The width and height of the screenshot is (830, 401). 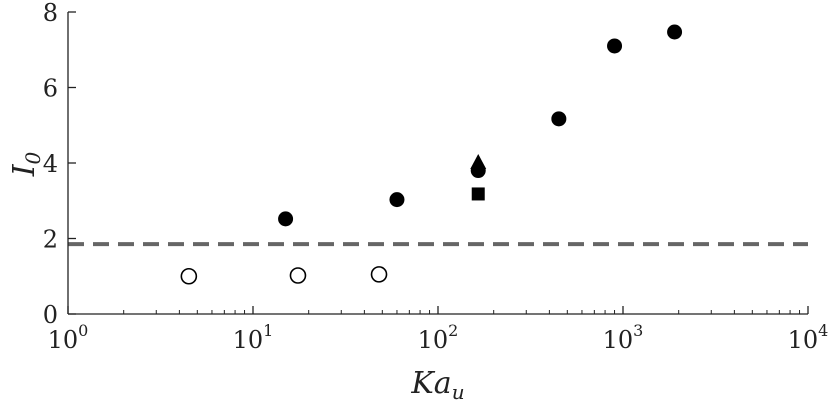 What do you see at coordinates (478, 194) in the screenshot?
I see `filled-square-marker` at bounding box center [478, 194].